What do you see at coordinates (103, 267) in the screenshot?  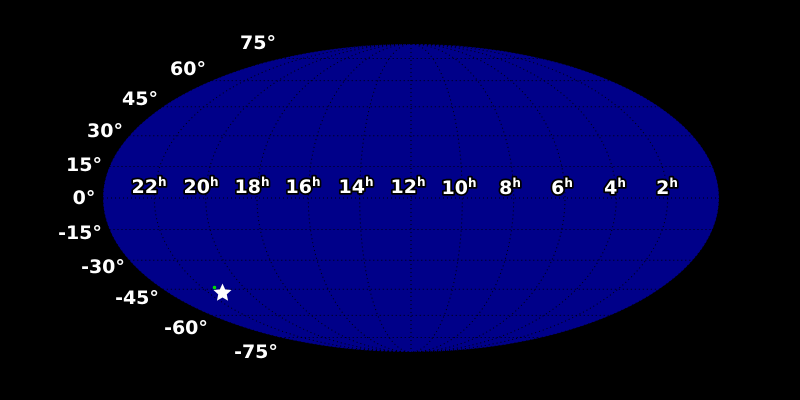 I see `dec-label--30deg: -30°` at bounding box center [103, 267].